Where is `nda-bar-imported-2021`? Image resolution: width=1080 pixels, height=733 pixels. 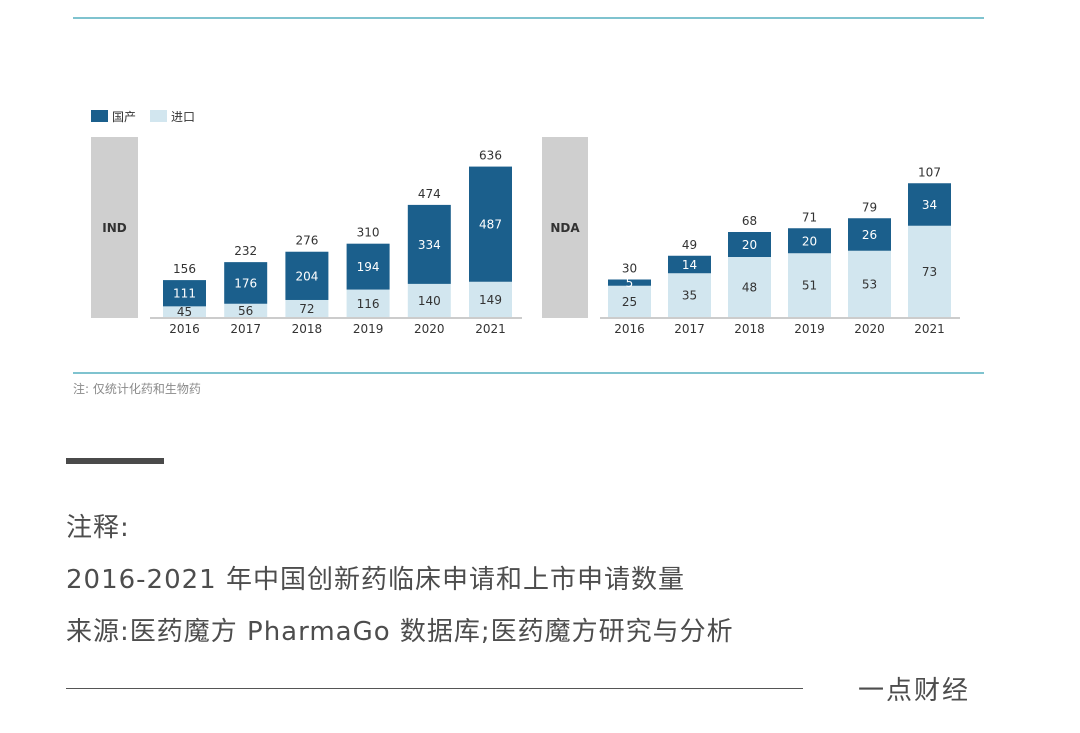
nda-bar-imported-2021 is located at coordinates (929, 271).